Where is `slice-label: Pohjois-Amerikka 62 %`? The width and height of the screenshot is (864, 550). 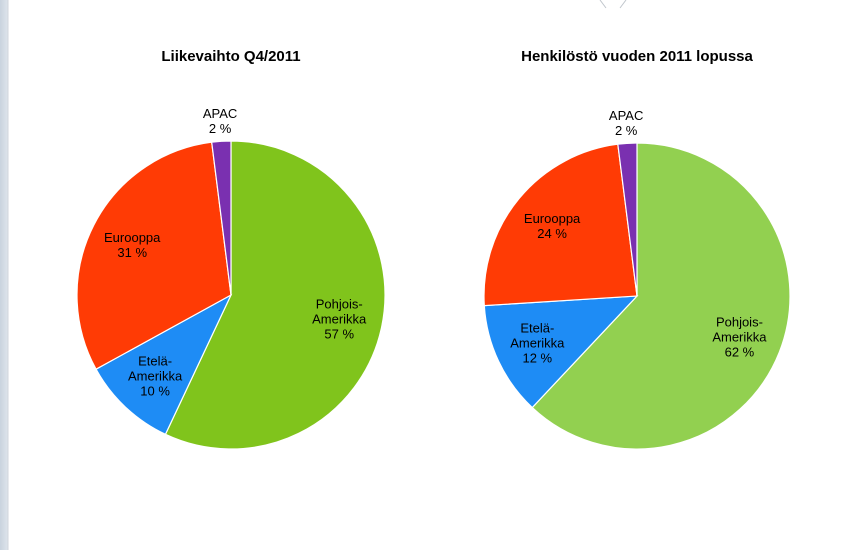
slice-label: Pohjois-Amerikka 62 % is located at coordinates (739, 336).